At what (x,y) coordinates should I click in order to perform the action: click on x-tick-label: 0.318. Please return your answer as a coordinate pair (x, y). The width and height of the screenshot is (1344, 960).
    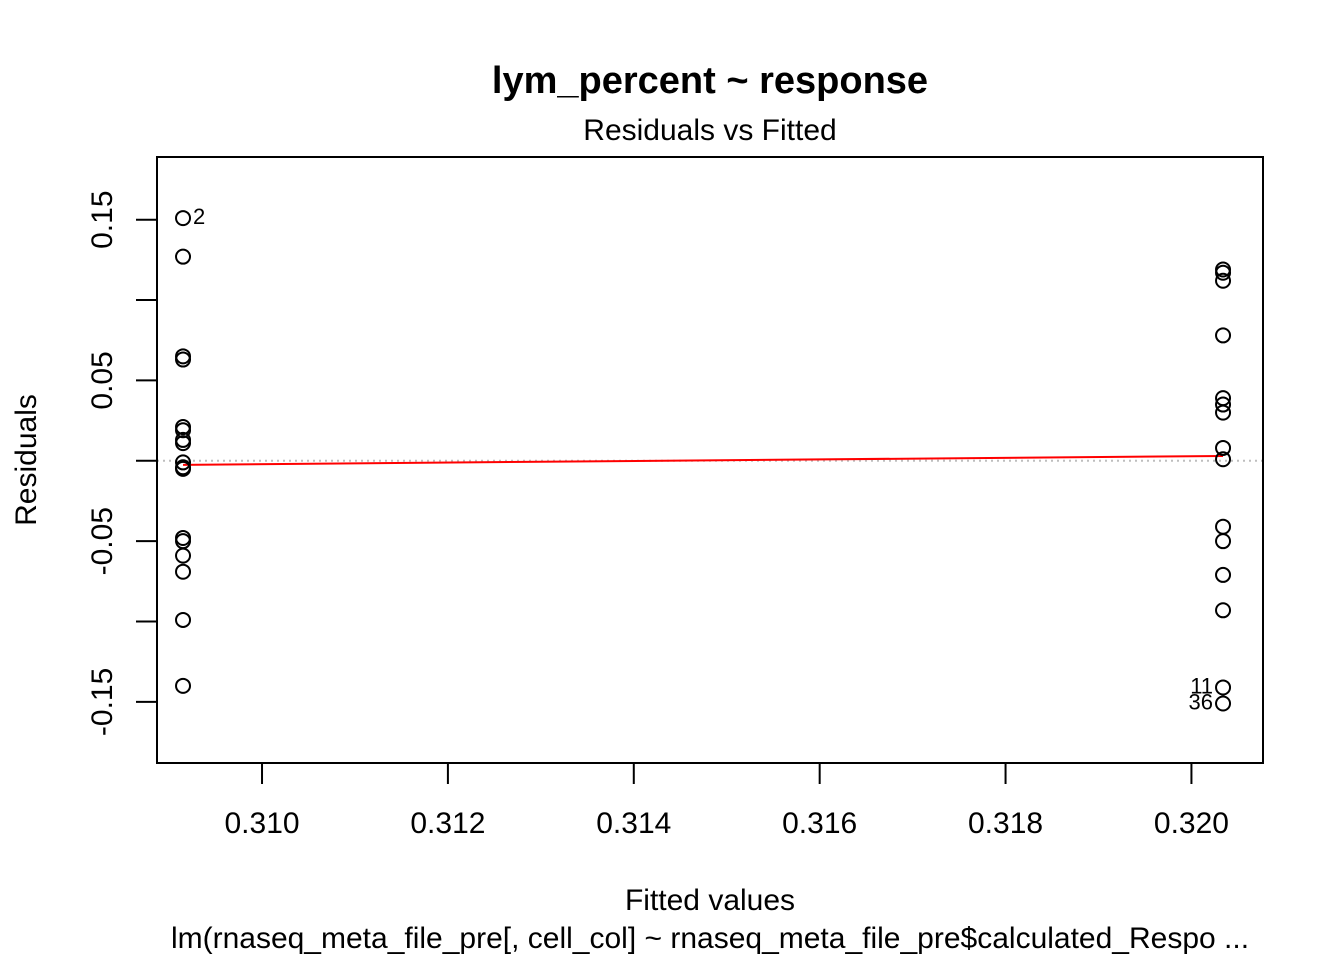
    Looking at the image, I should click on (1005, 823).